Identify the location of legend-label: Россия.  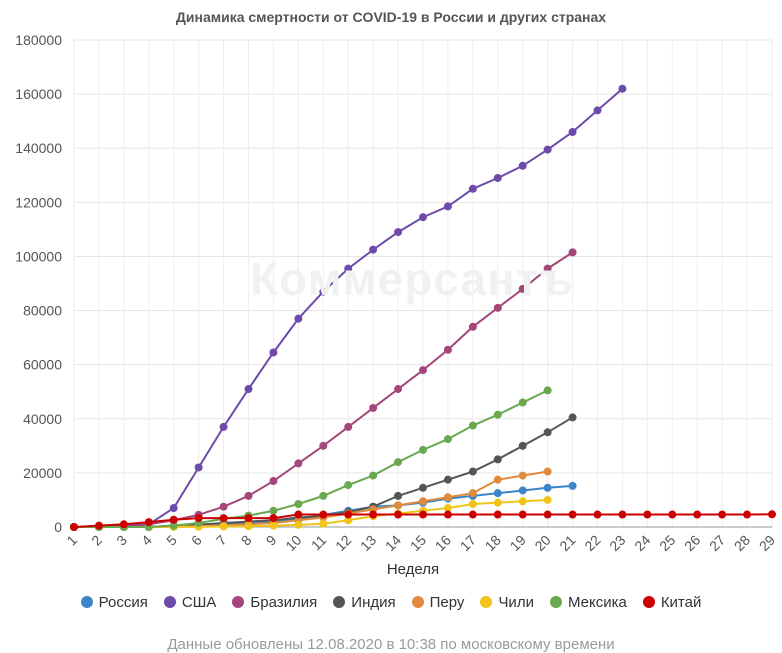
(123, 602).